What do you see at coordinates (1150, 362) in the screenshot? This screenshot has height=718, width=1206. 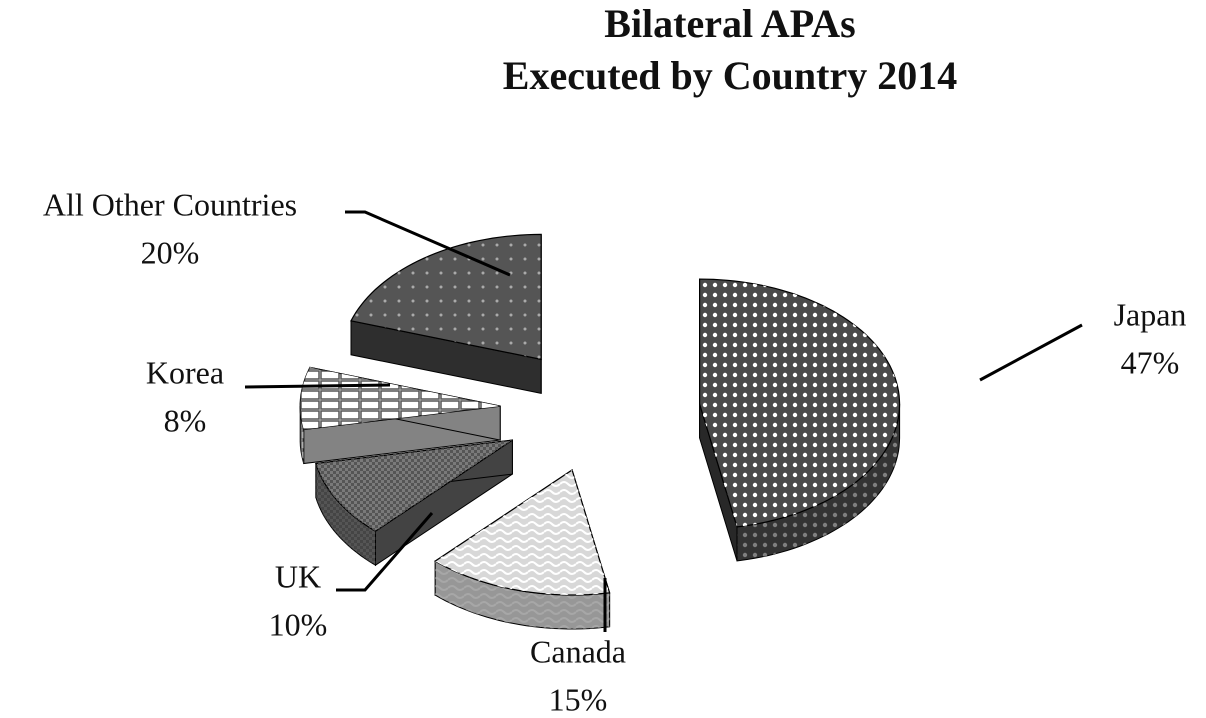 I see `value-label: 47%` at bounding box center [1150, 362].